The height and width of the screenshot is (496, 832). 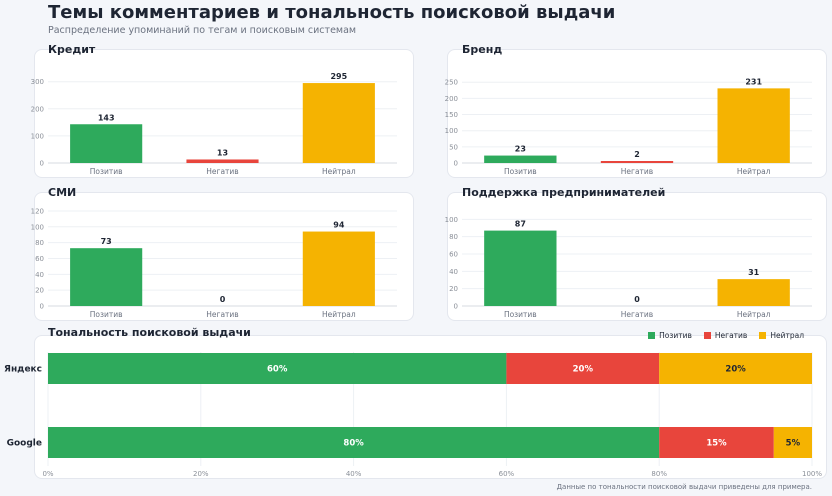 I want to click on segment-yandex-positive, so click(x=277, y=368).